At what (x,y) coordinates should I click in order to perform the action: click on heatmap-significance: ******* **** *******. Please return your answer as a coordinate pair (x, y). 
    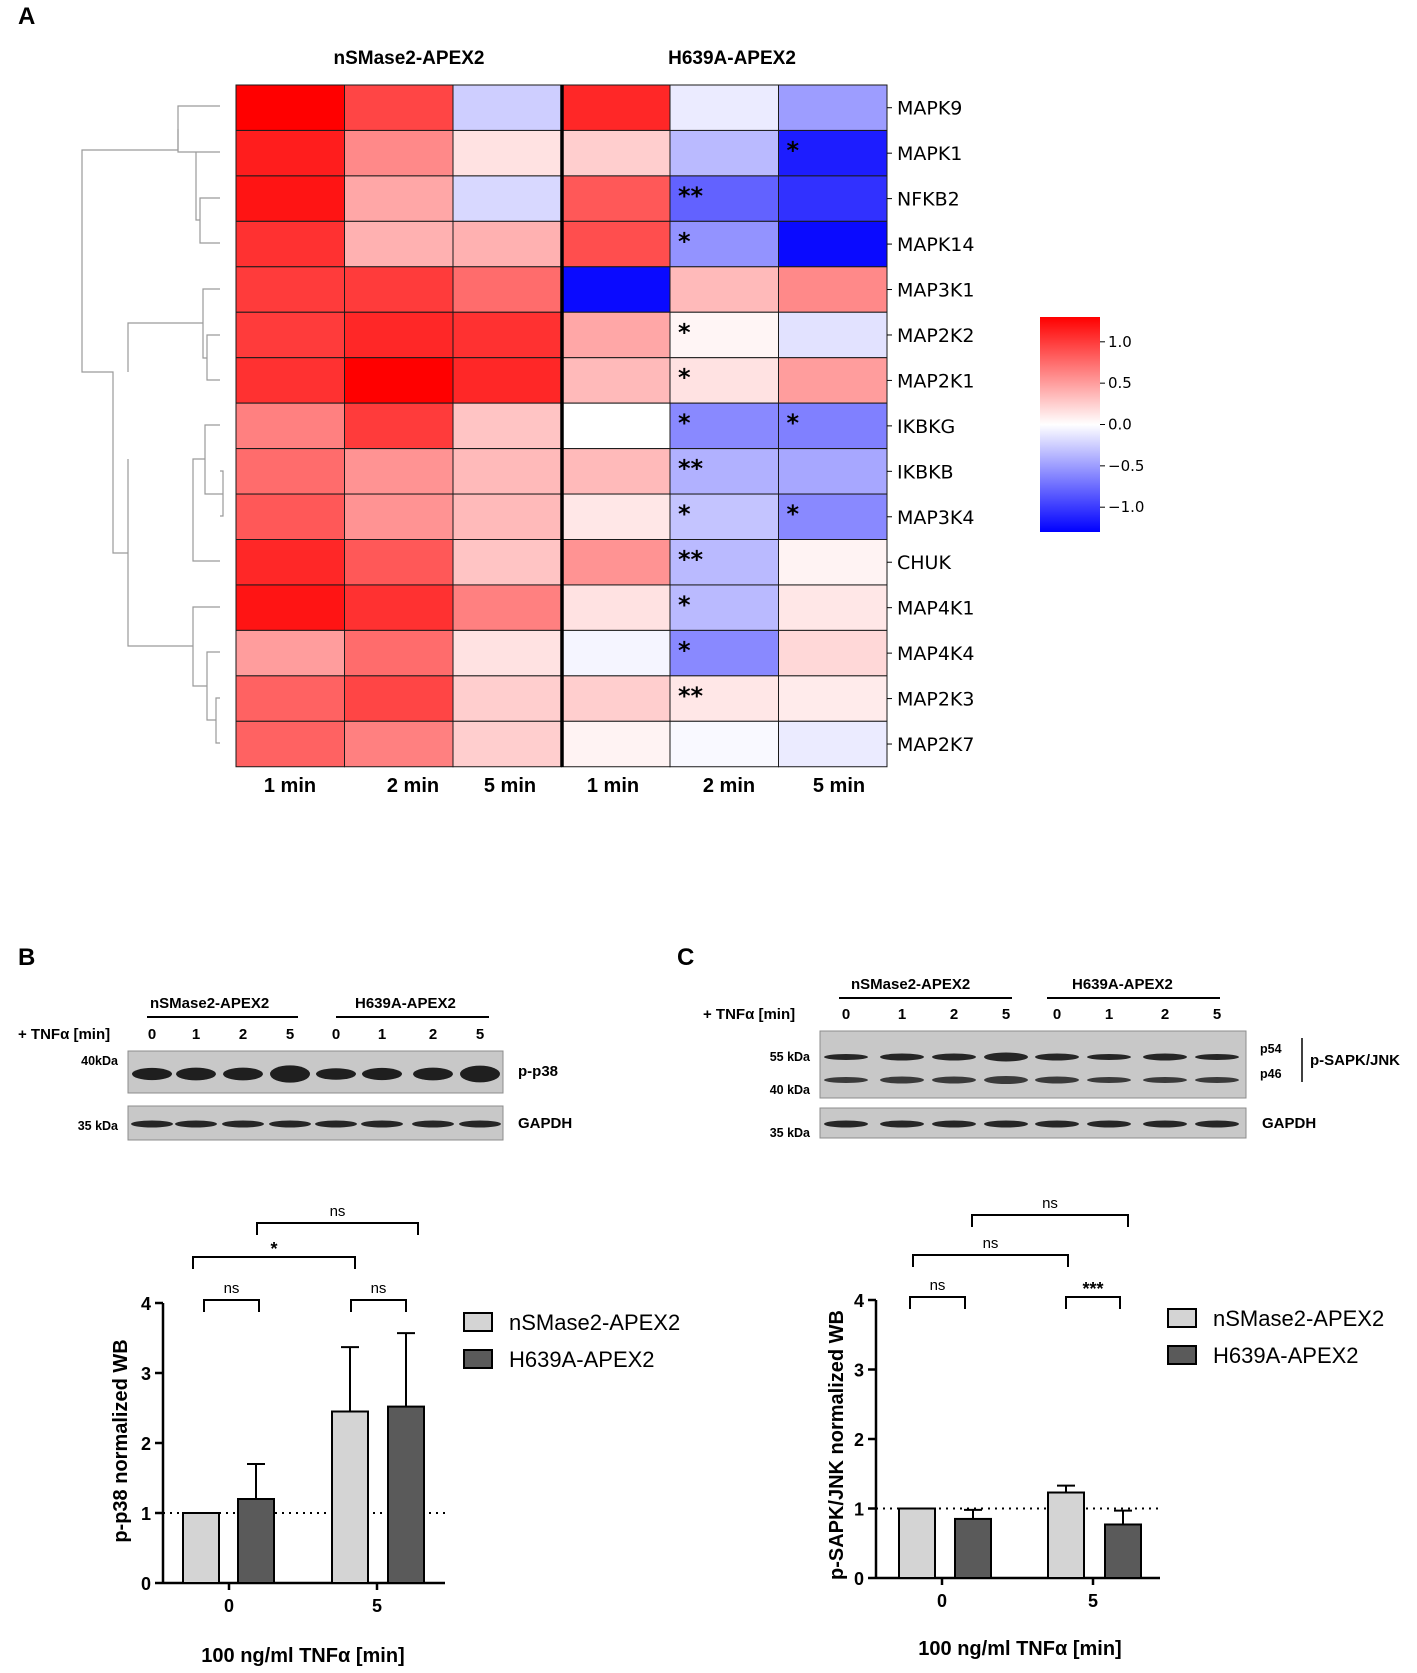
    Looking at the image, I should click on (739, 422).